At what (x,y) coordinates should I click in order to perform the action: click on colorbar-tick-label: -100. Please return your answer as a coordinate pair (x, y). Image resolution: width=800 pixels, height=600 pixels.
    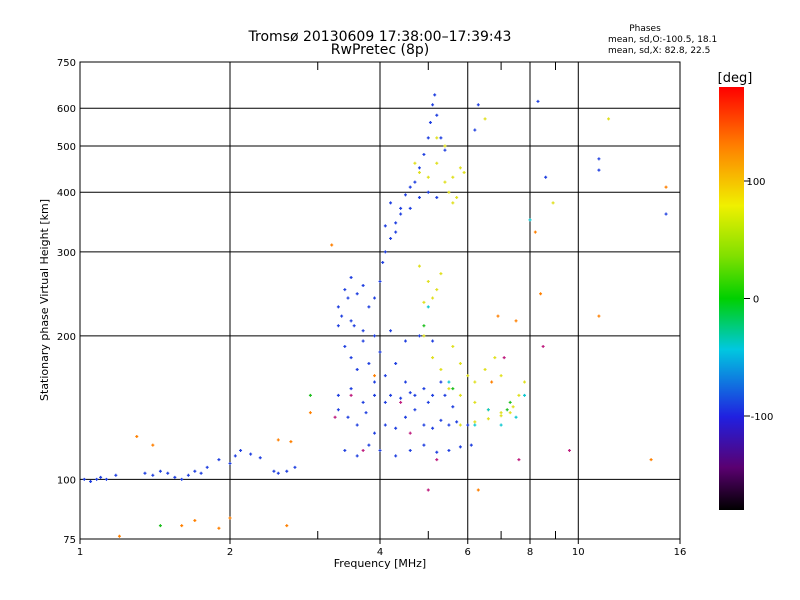
    Looking at the image, I should click on (762, 417).